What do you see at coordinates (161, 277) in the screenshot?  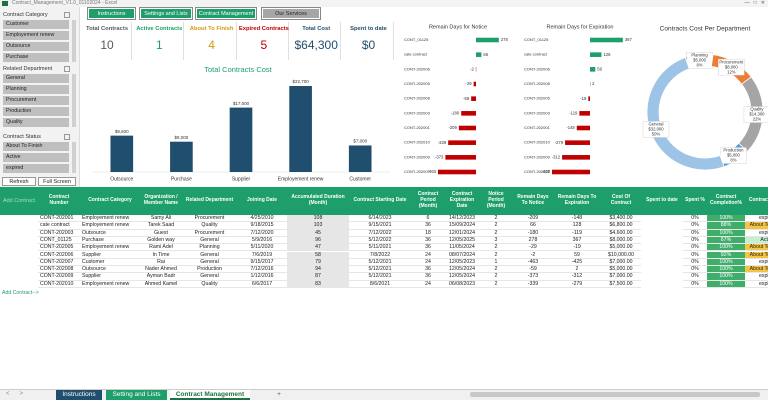 I see `table-cell: Ayman Badr` at bounding box center [161, 277].